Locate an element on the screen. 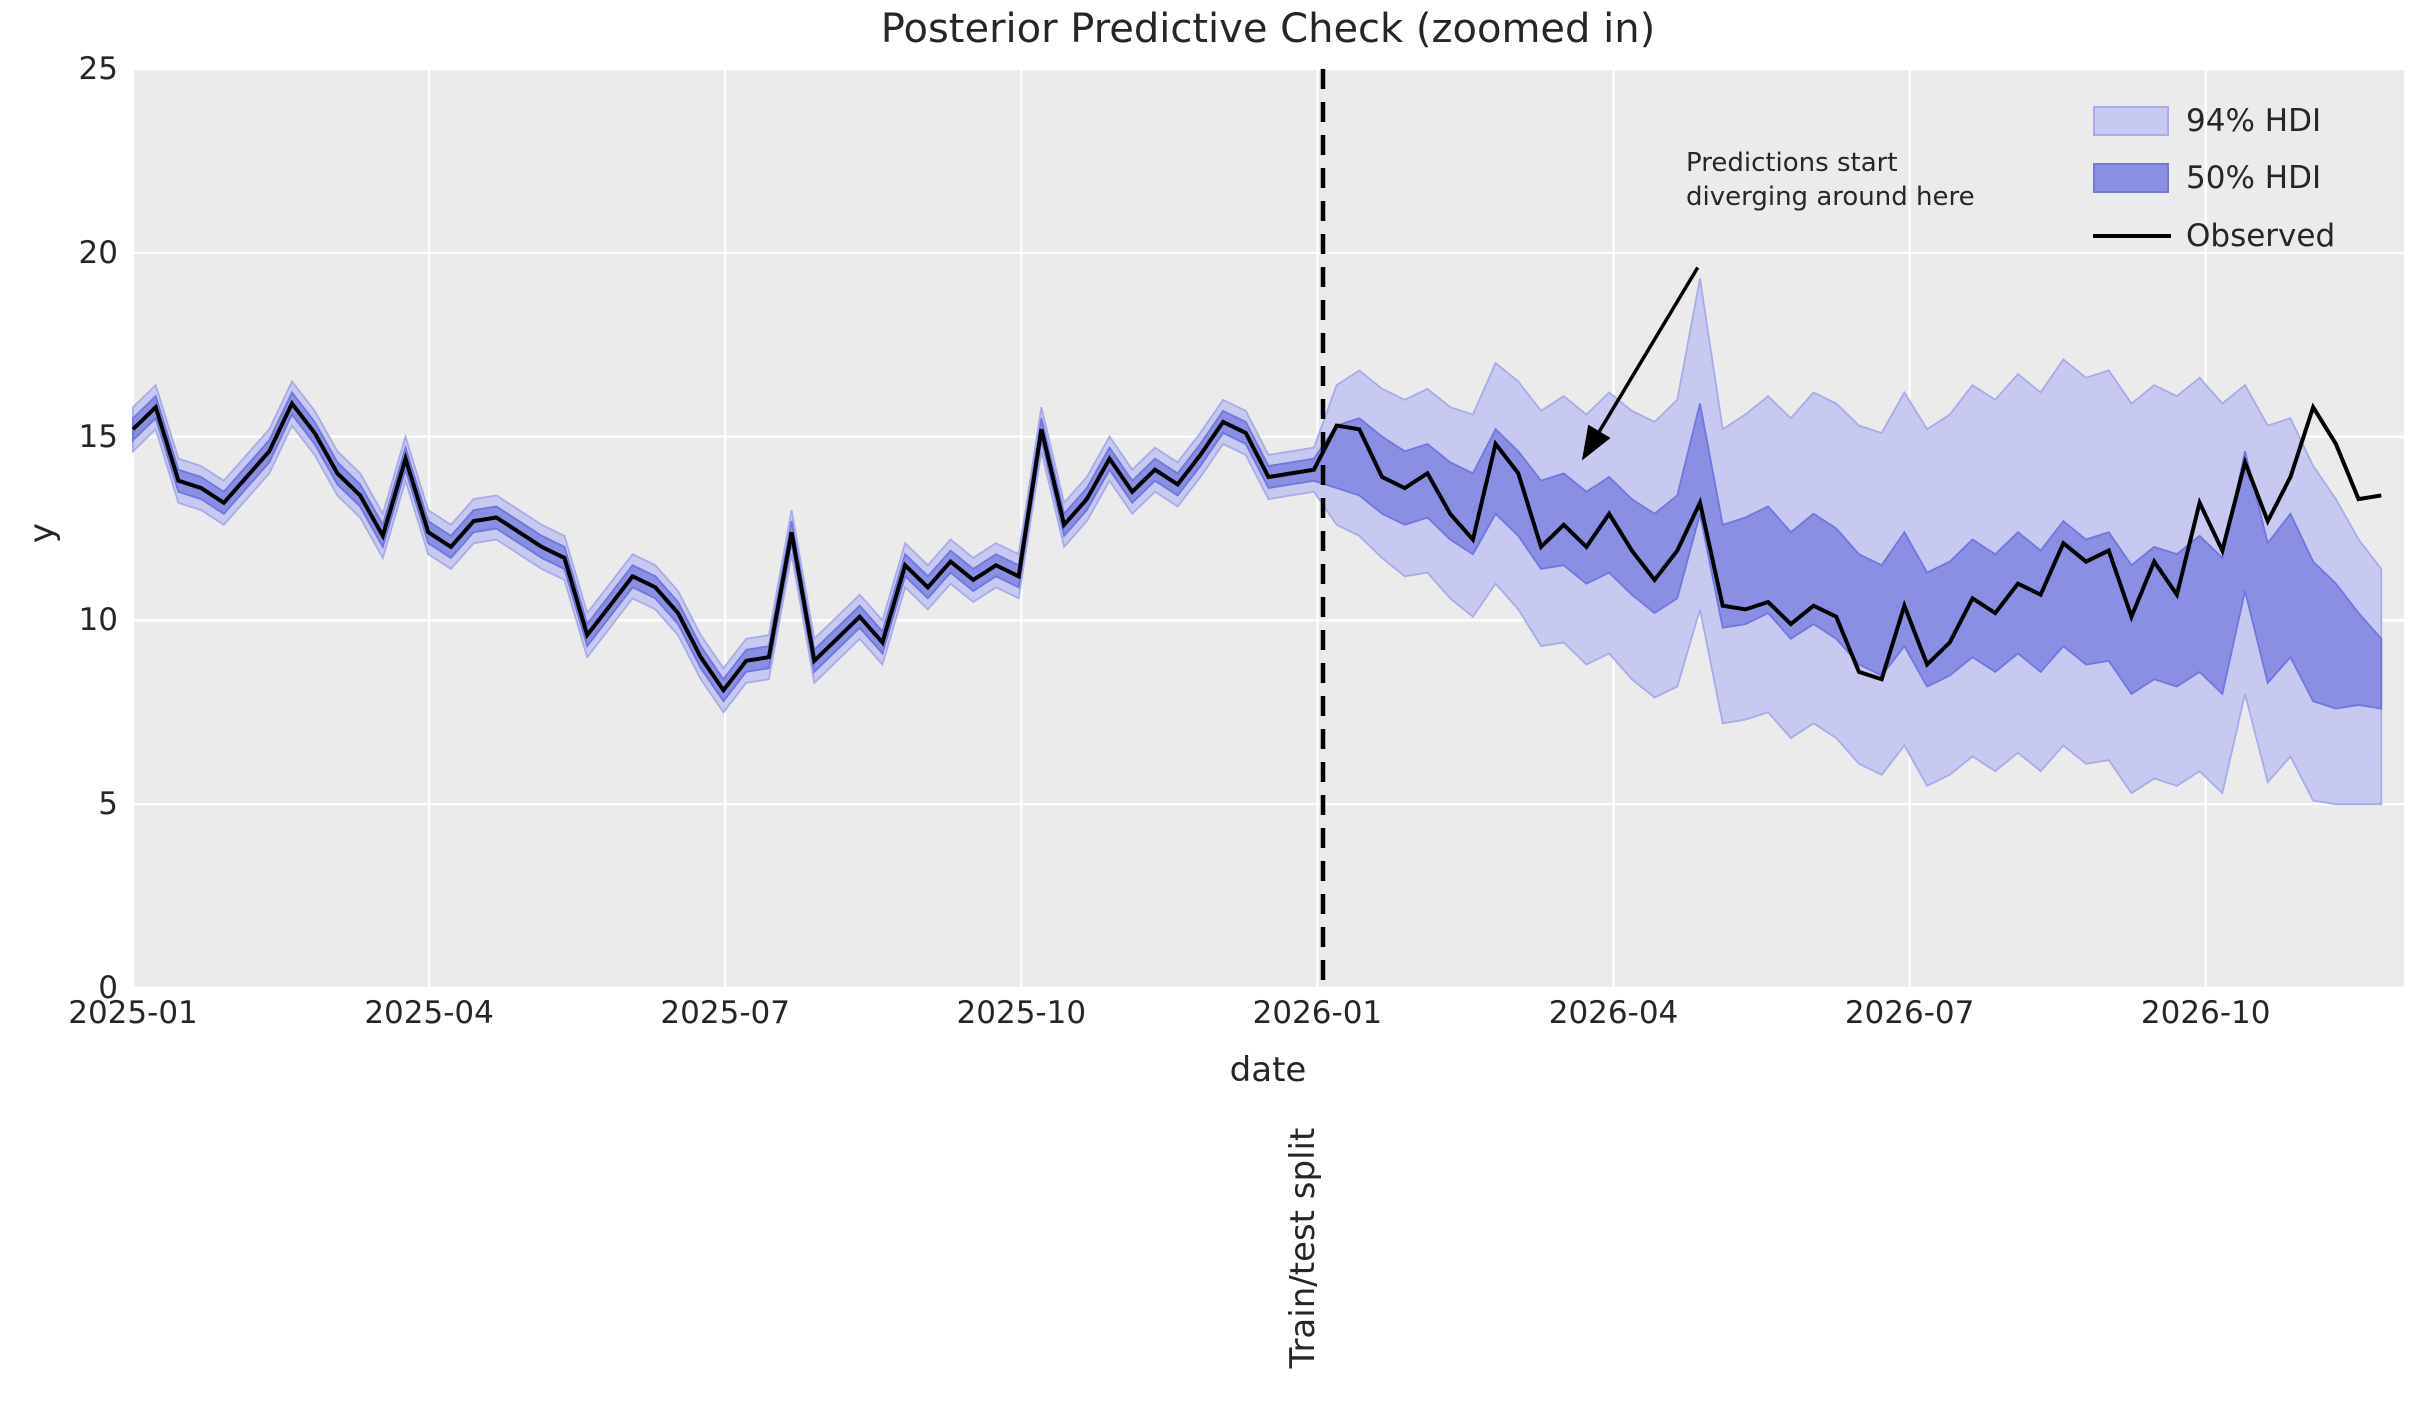 Image resolution: width=2423 pixels, height=1424 pixels. annotation-arrow-head is located at coordinates (1596, 442).